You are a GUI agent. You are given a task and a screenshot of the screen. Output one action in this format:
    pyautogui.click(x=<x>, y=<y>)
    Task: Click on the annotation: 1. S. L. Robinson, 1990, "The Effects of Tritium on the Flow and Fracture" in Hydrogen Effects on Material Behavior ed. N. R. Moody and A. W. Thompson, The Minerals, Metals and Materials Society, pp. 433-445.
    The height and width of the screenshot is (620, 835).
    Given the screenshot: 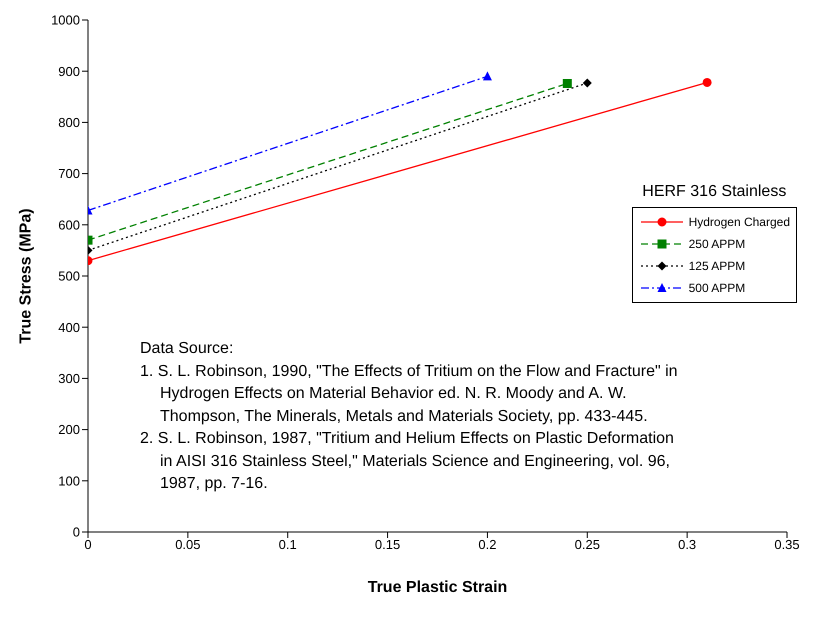 What is the action you would take?
    pyautogui.click(x=409, y=394)
    